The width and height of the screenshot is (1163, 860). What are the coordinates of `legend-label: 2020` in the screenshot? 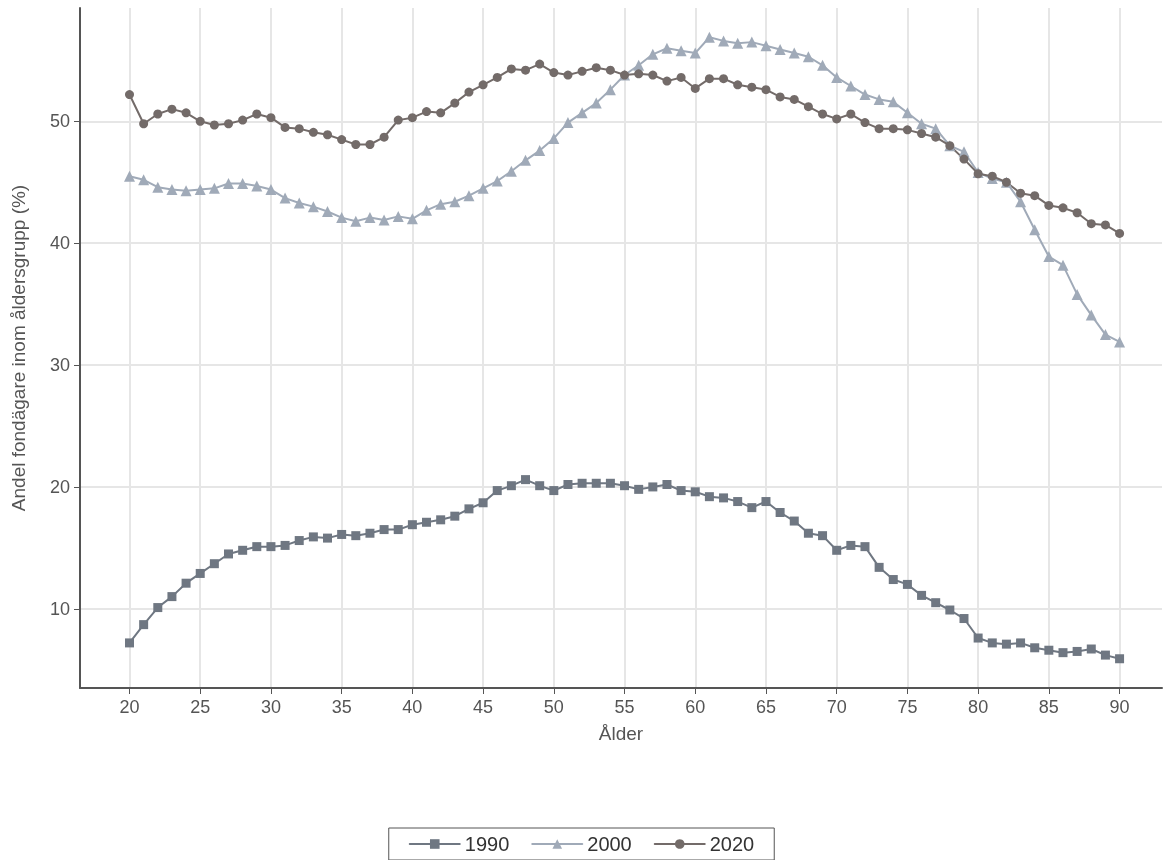 It's located at (732, 844).